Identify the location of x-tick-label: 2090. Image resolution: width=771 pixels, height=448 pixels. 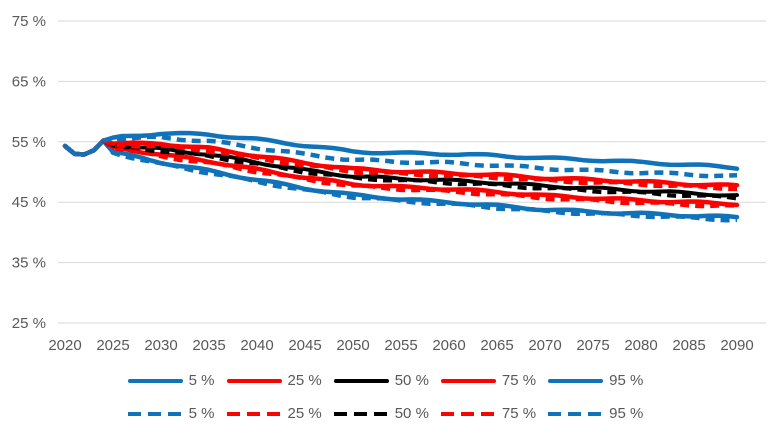
(736, 345).